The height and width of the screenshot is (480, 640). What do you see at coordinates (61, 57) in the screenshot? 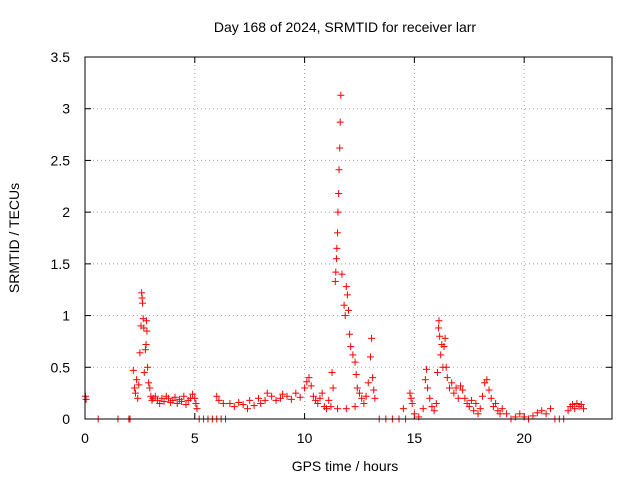
I see `y-tick-label: 3.5` at bounding box center [61, 57].